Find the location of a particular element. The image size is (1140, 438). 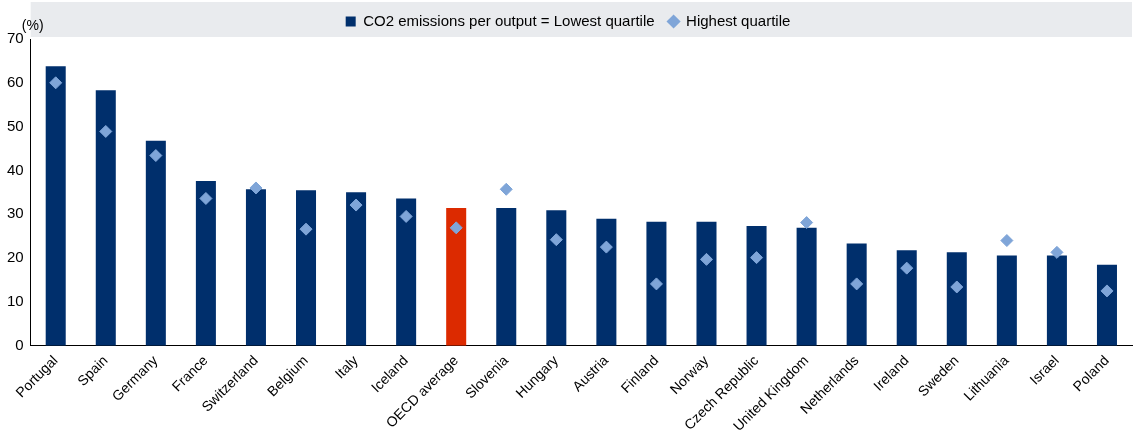

legend-label: CO2 emissions per output = Lowest quartile is located at coordinates (509, 20).